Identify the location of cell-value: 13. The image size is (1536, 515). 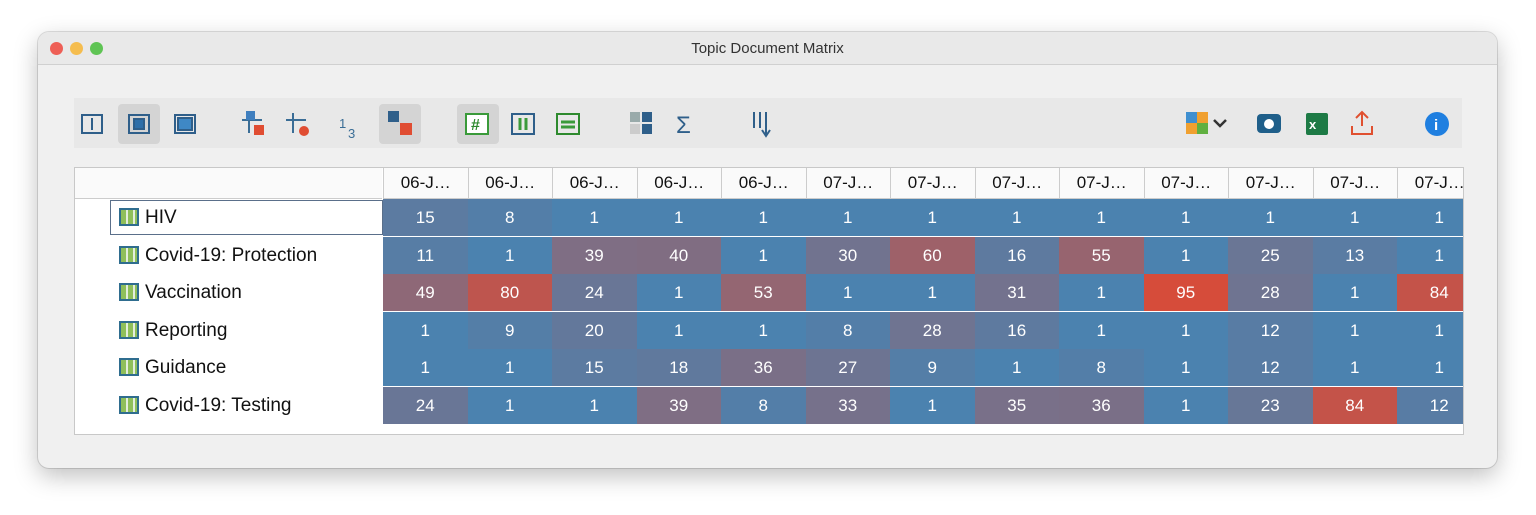
(1355, 255).